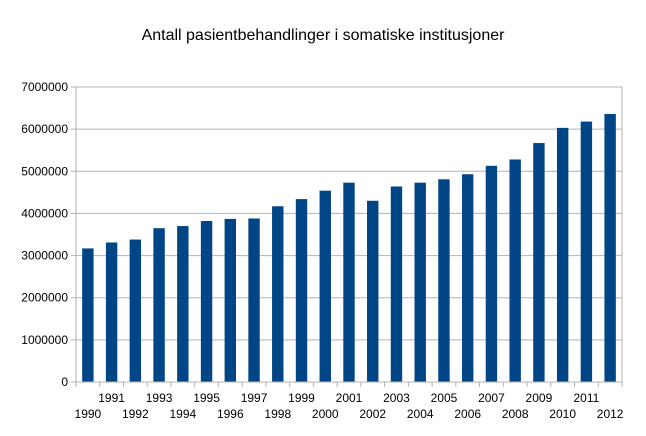  What do you see at coordinates (301, 398) in the screenshot?
I see `x-tick-label: 1999` at bounding box center [301, 398].